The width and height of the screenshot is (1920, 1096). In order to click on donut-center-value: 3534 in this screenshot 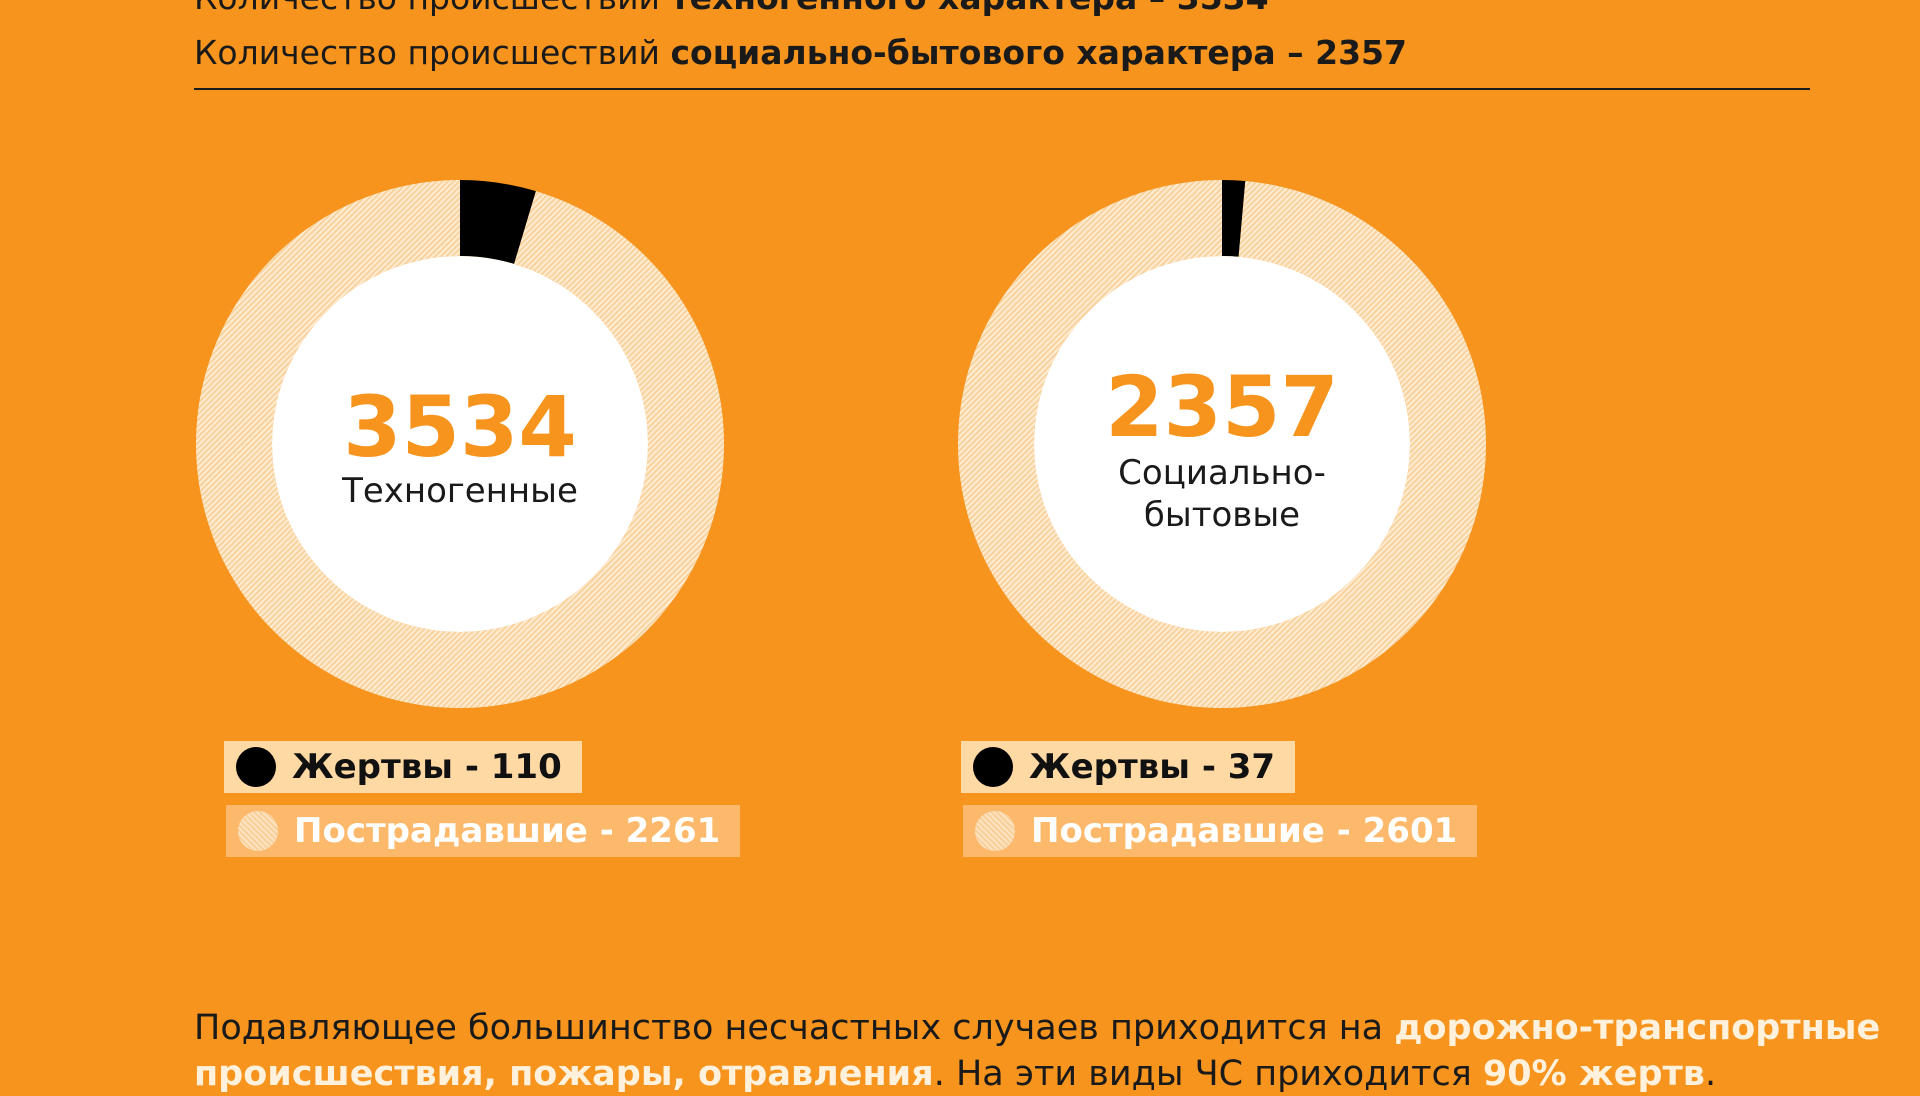, I will do `click(460, 427)`.